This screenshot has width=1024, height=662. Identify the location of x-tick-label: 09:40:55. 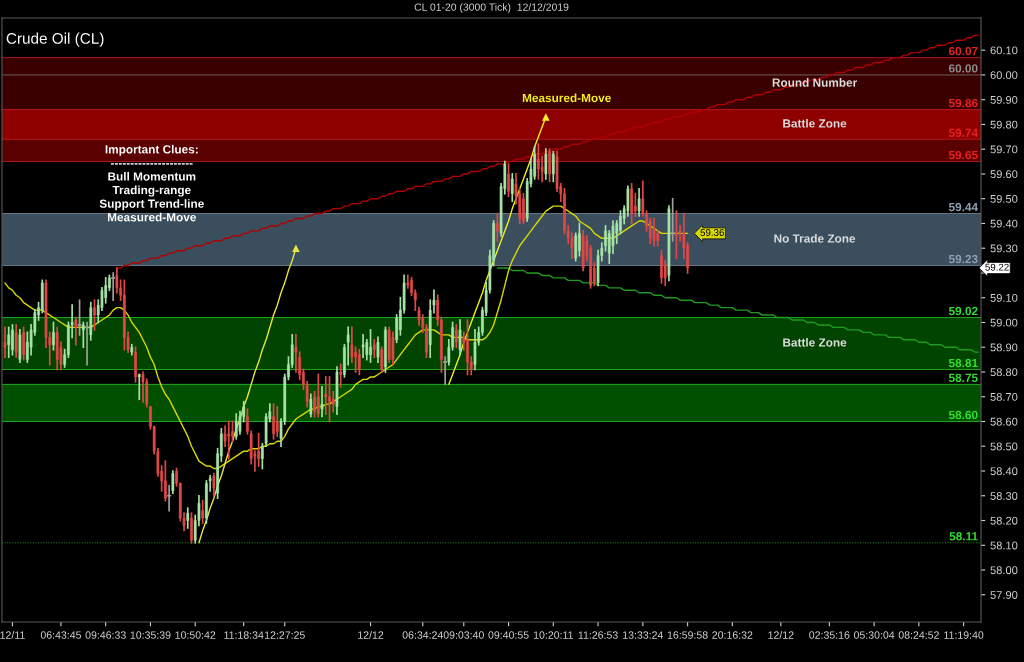
(508, 635).